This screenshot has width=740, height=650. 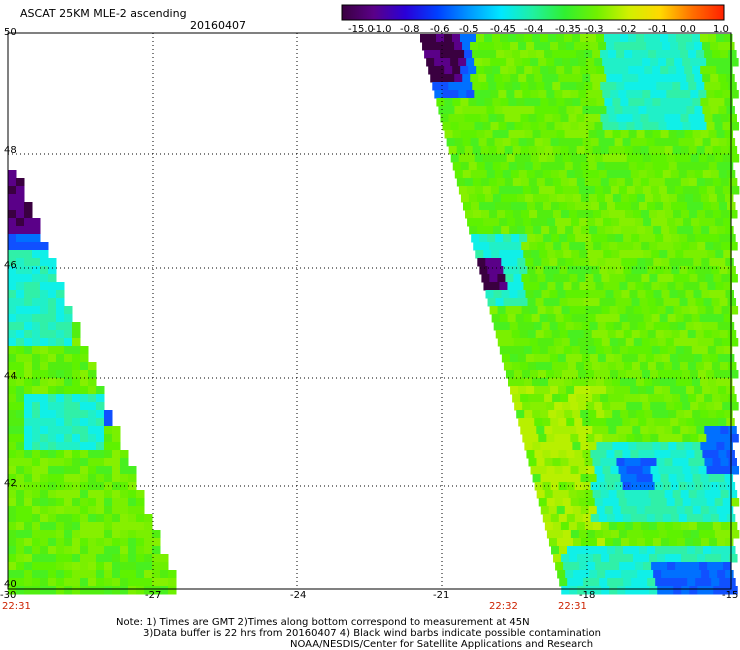 What do you see at coordinates (441, 595) in the screenshot?
I see `x-tick-21: -21` at bounding box center [441, 595].